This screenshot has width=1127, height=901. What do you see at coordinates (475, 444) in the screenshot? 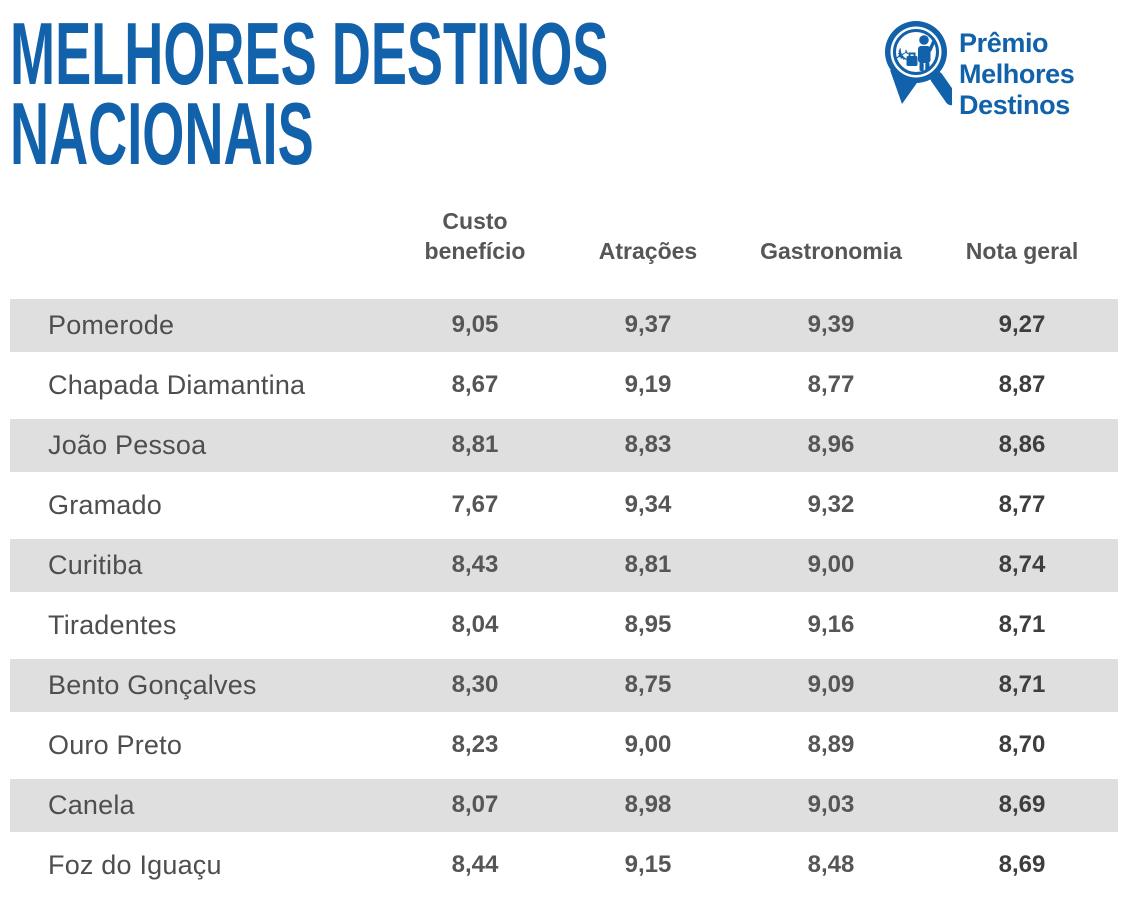
I see `custo-beneficio-value: 8,81` at bounding box center [475, 444].